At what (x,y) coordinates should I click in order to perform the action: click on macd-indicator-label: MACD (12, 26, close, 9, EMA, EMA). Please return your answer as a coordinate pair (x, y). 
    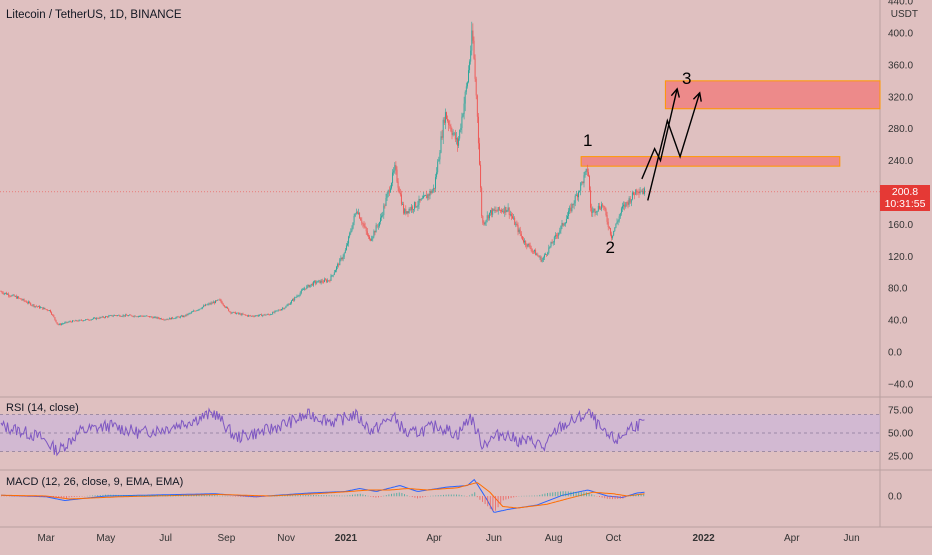
    Looking at the image, I should click on (94, 482).